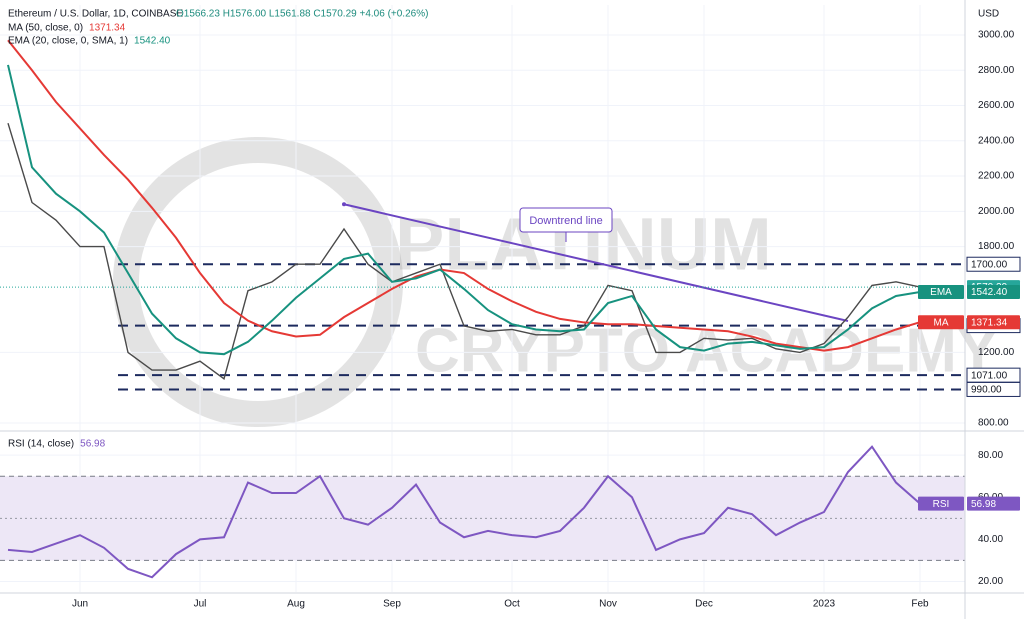 This screenshot has height=619, width=1024. What do you see at coordinates (990, 581) in the screenshot?
I see `y-tick-label: 20.00` at bounding box center [990, 581].